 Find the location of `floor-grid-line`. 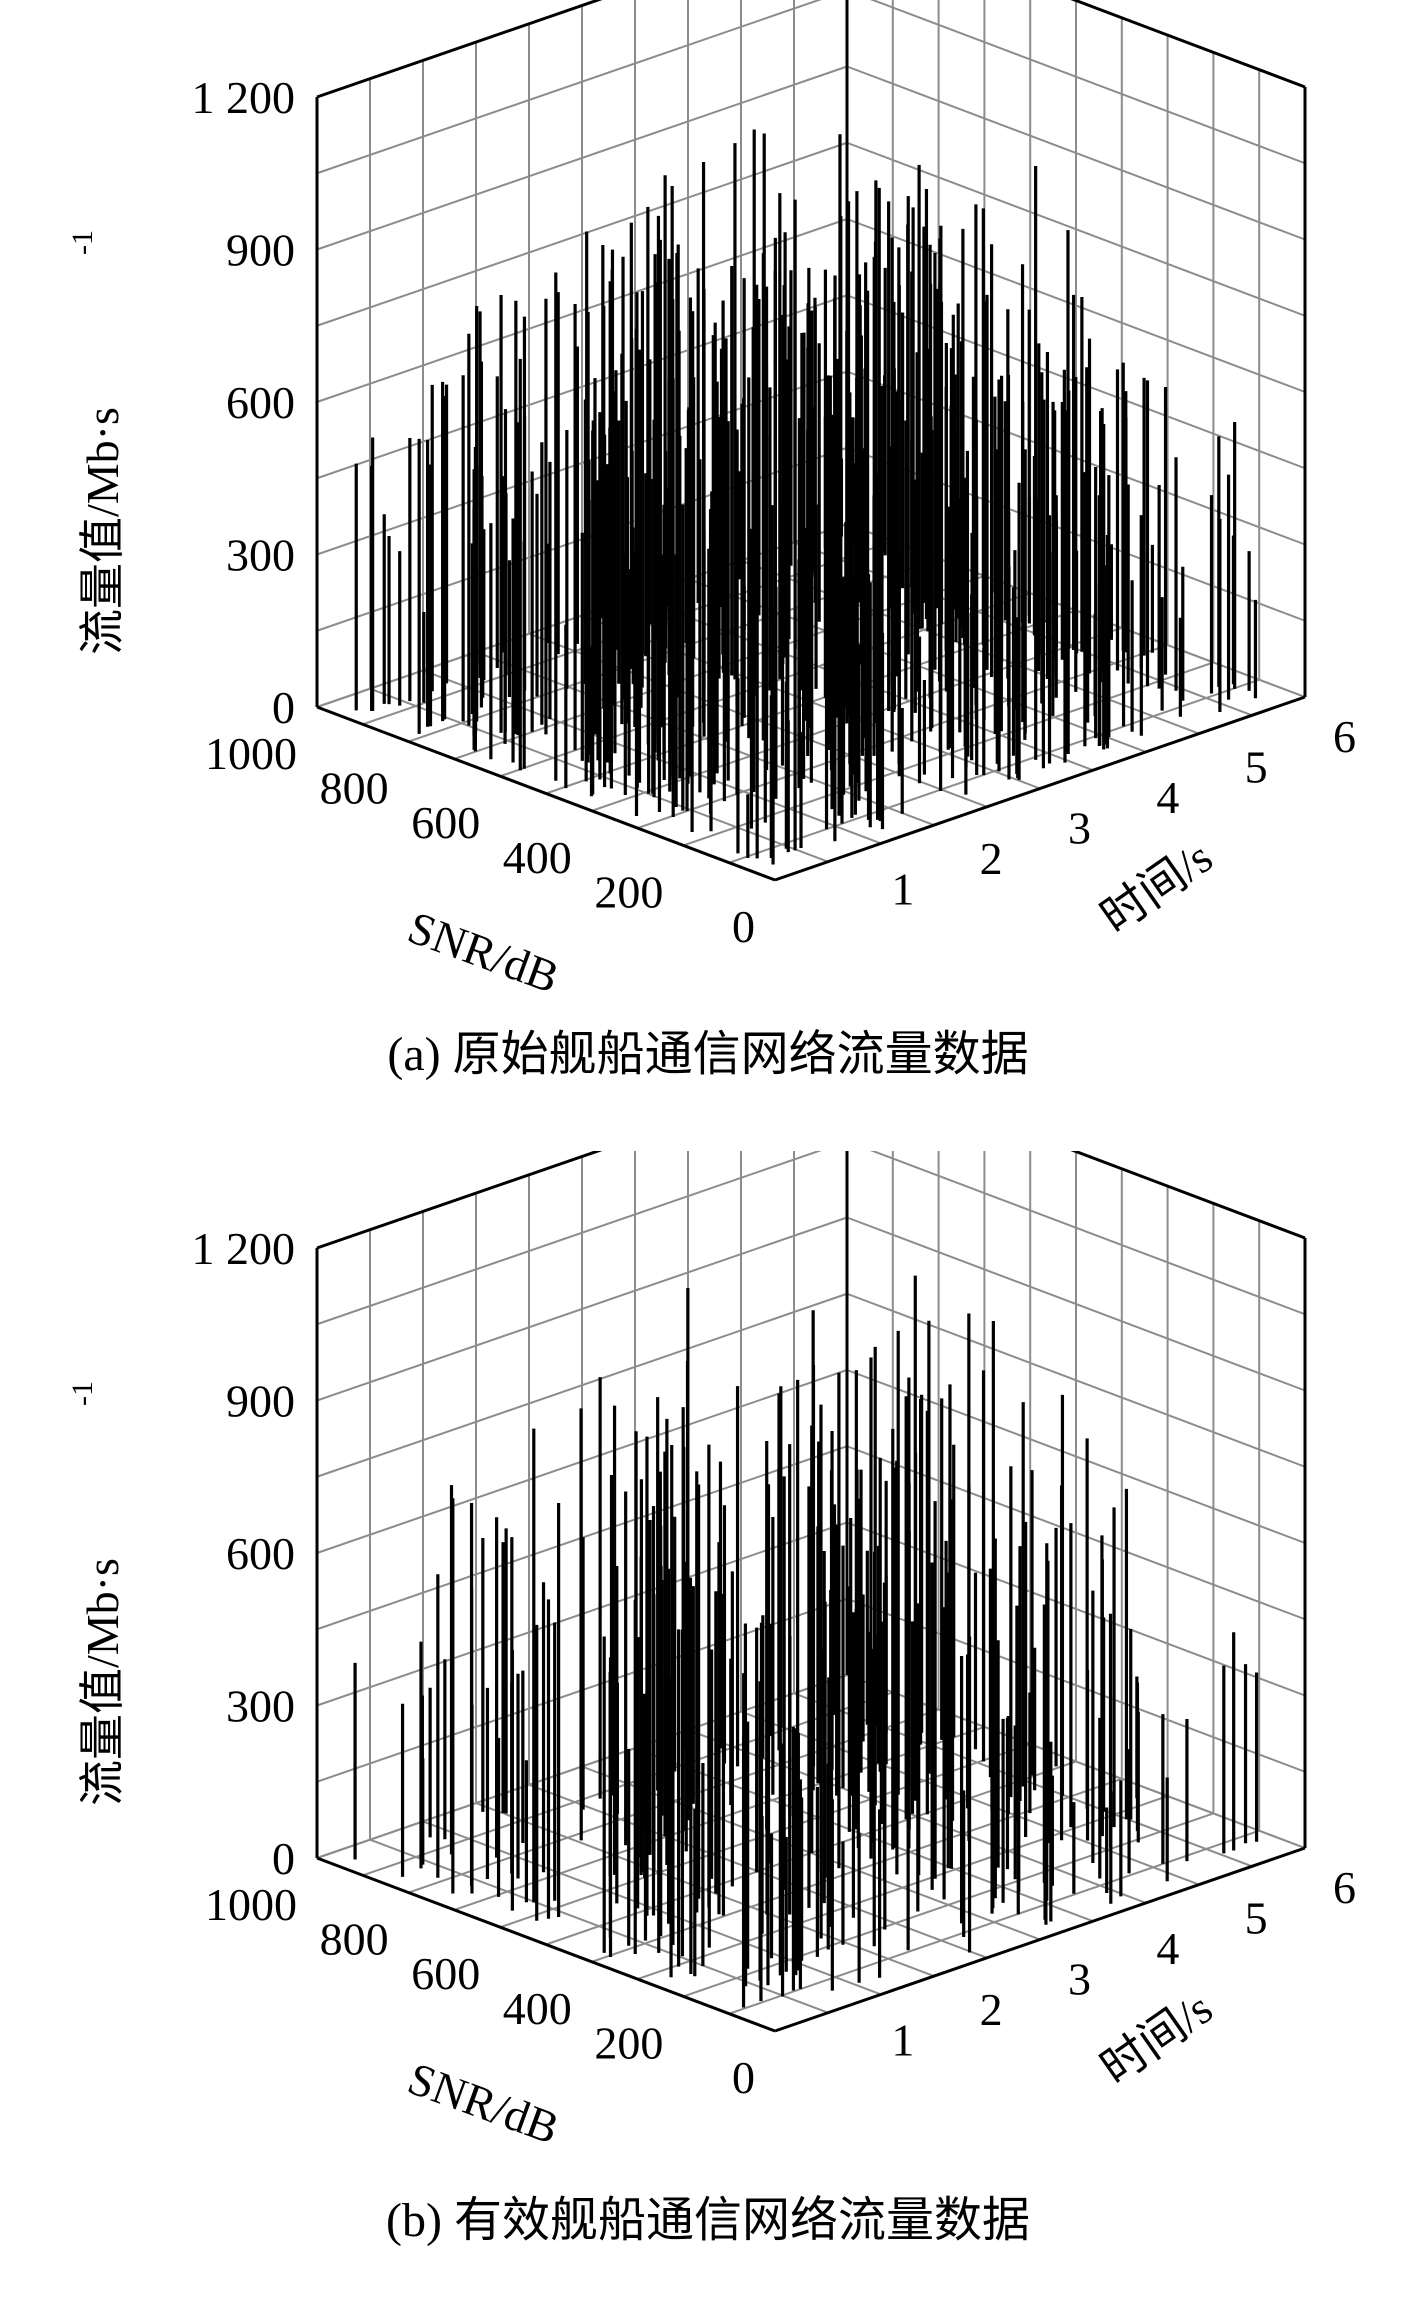

floor-grid-line is located at coordinates (599, 1926).